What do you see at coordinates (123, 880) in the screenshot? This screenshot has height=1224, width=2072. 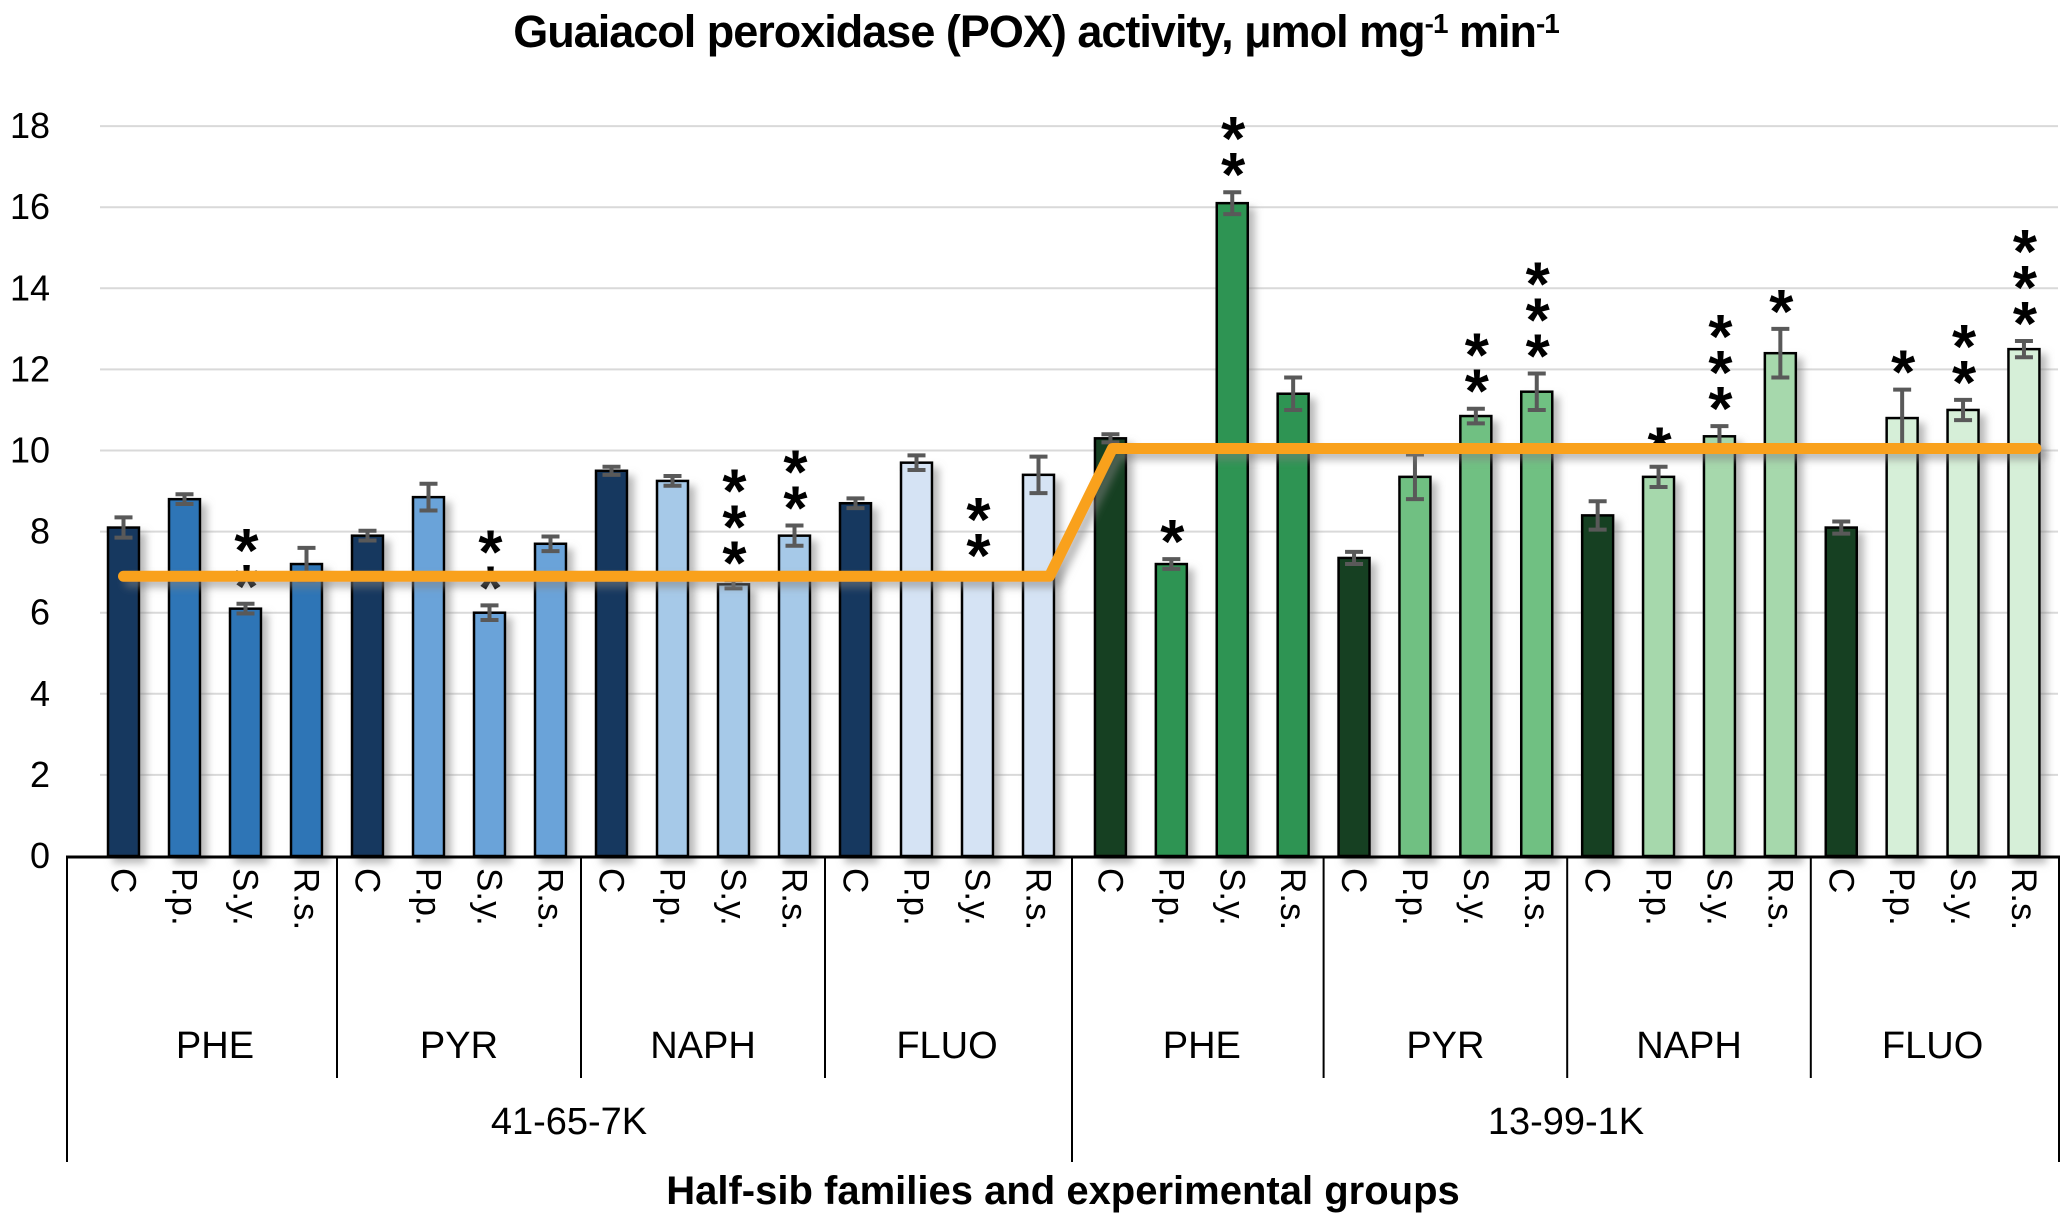 I see `x-tick-label-41-65-7K-PHE-C: C` at bounding box center [123, 880].